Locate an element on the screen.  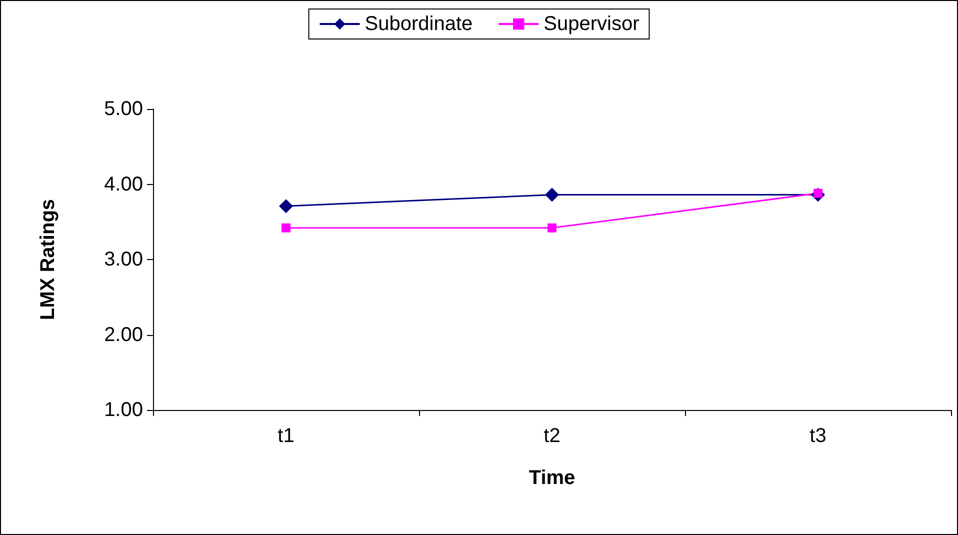
y-tick-label: 5.00 is located at coordinates (123, 109).